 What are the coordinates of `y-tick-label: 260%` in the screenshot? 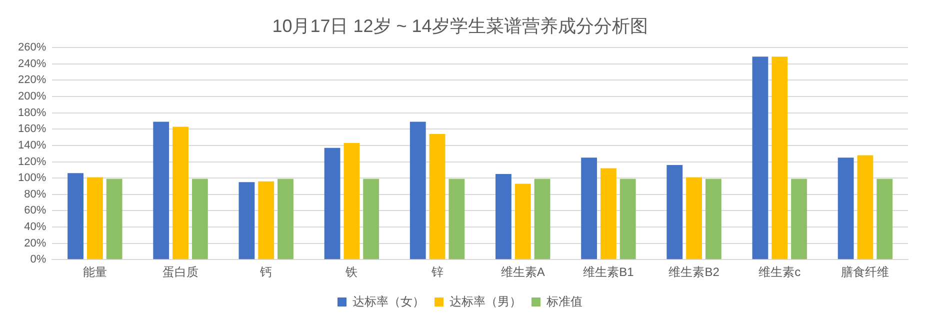 It's located at (32, 48).